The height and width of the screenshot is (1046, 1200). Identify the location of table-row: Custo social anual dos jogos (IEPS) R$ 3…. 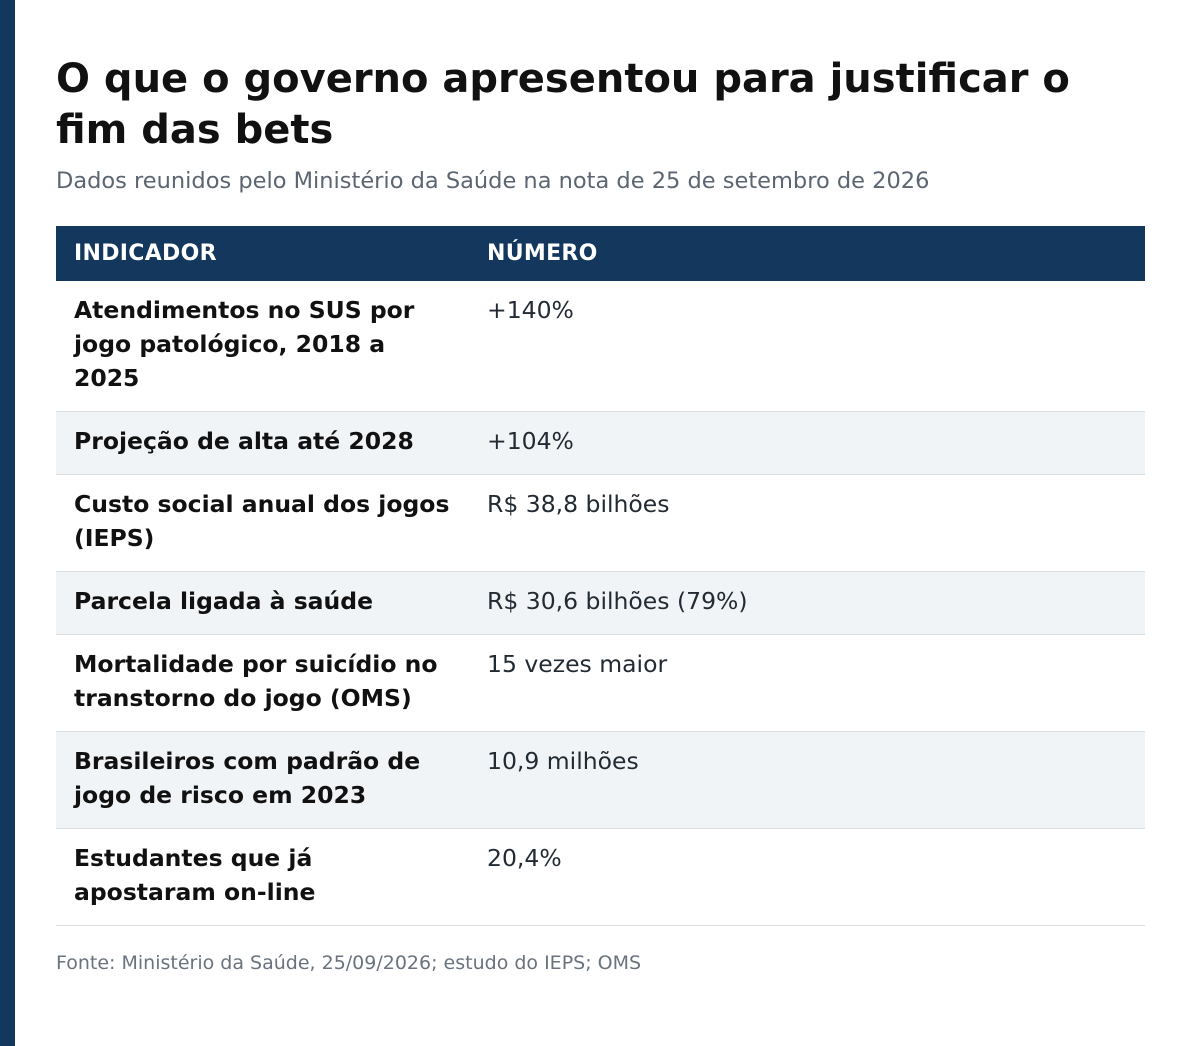
(600, 523).